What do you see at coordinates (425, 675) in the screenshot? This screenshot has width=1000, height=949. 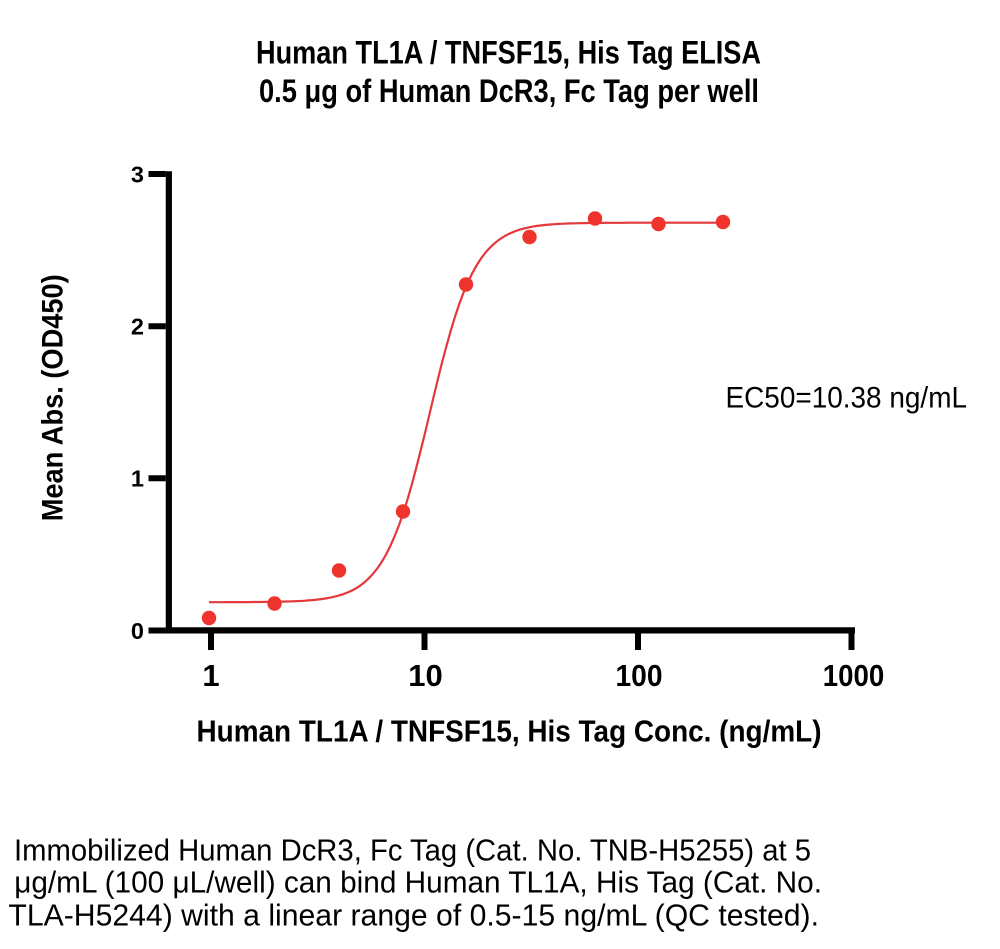 I see `svg-text: 10` at bounding box center [425, 675].